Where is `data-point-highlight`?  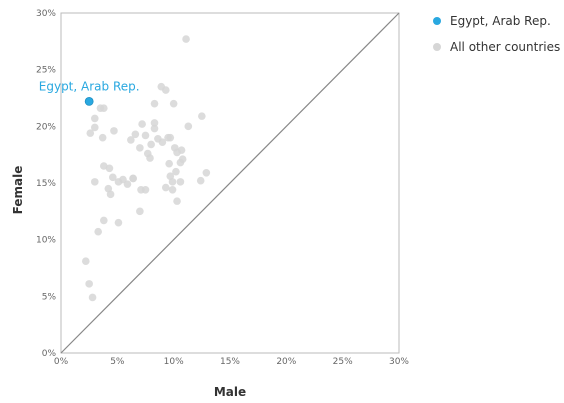 data-point-highlight is located at coordinates (89, 101).